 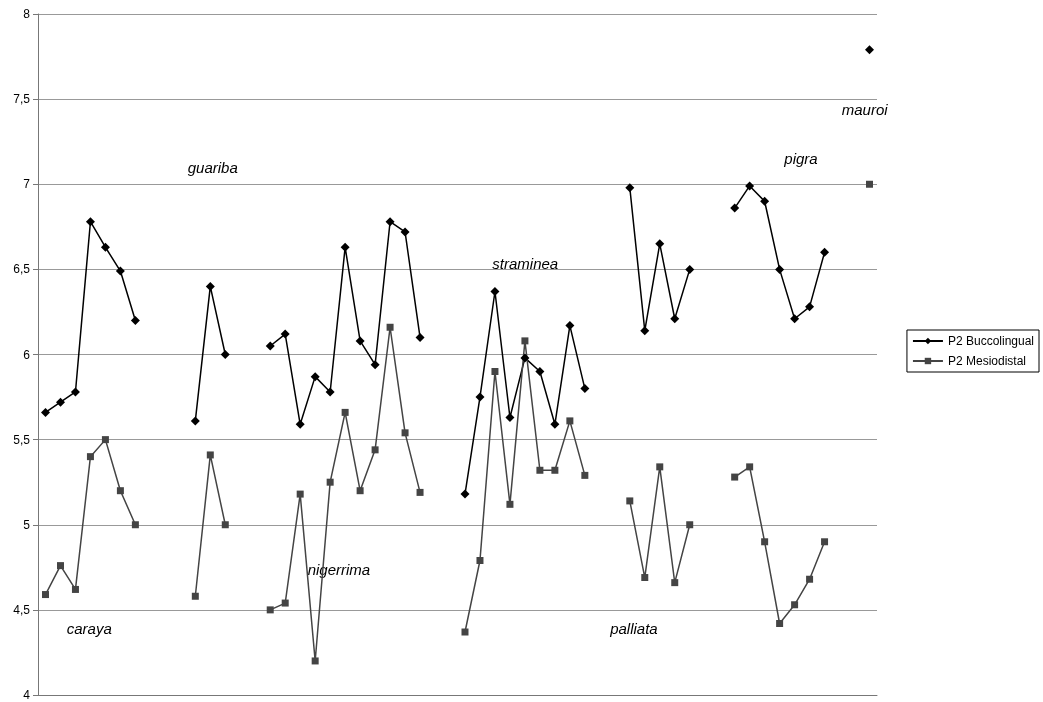 I want to click on y-tick-label: 6, so click(x=27, y=354).